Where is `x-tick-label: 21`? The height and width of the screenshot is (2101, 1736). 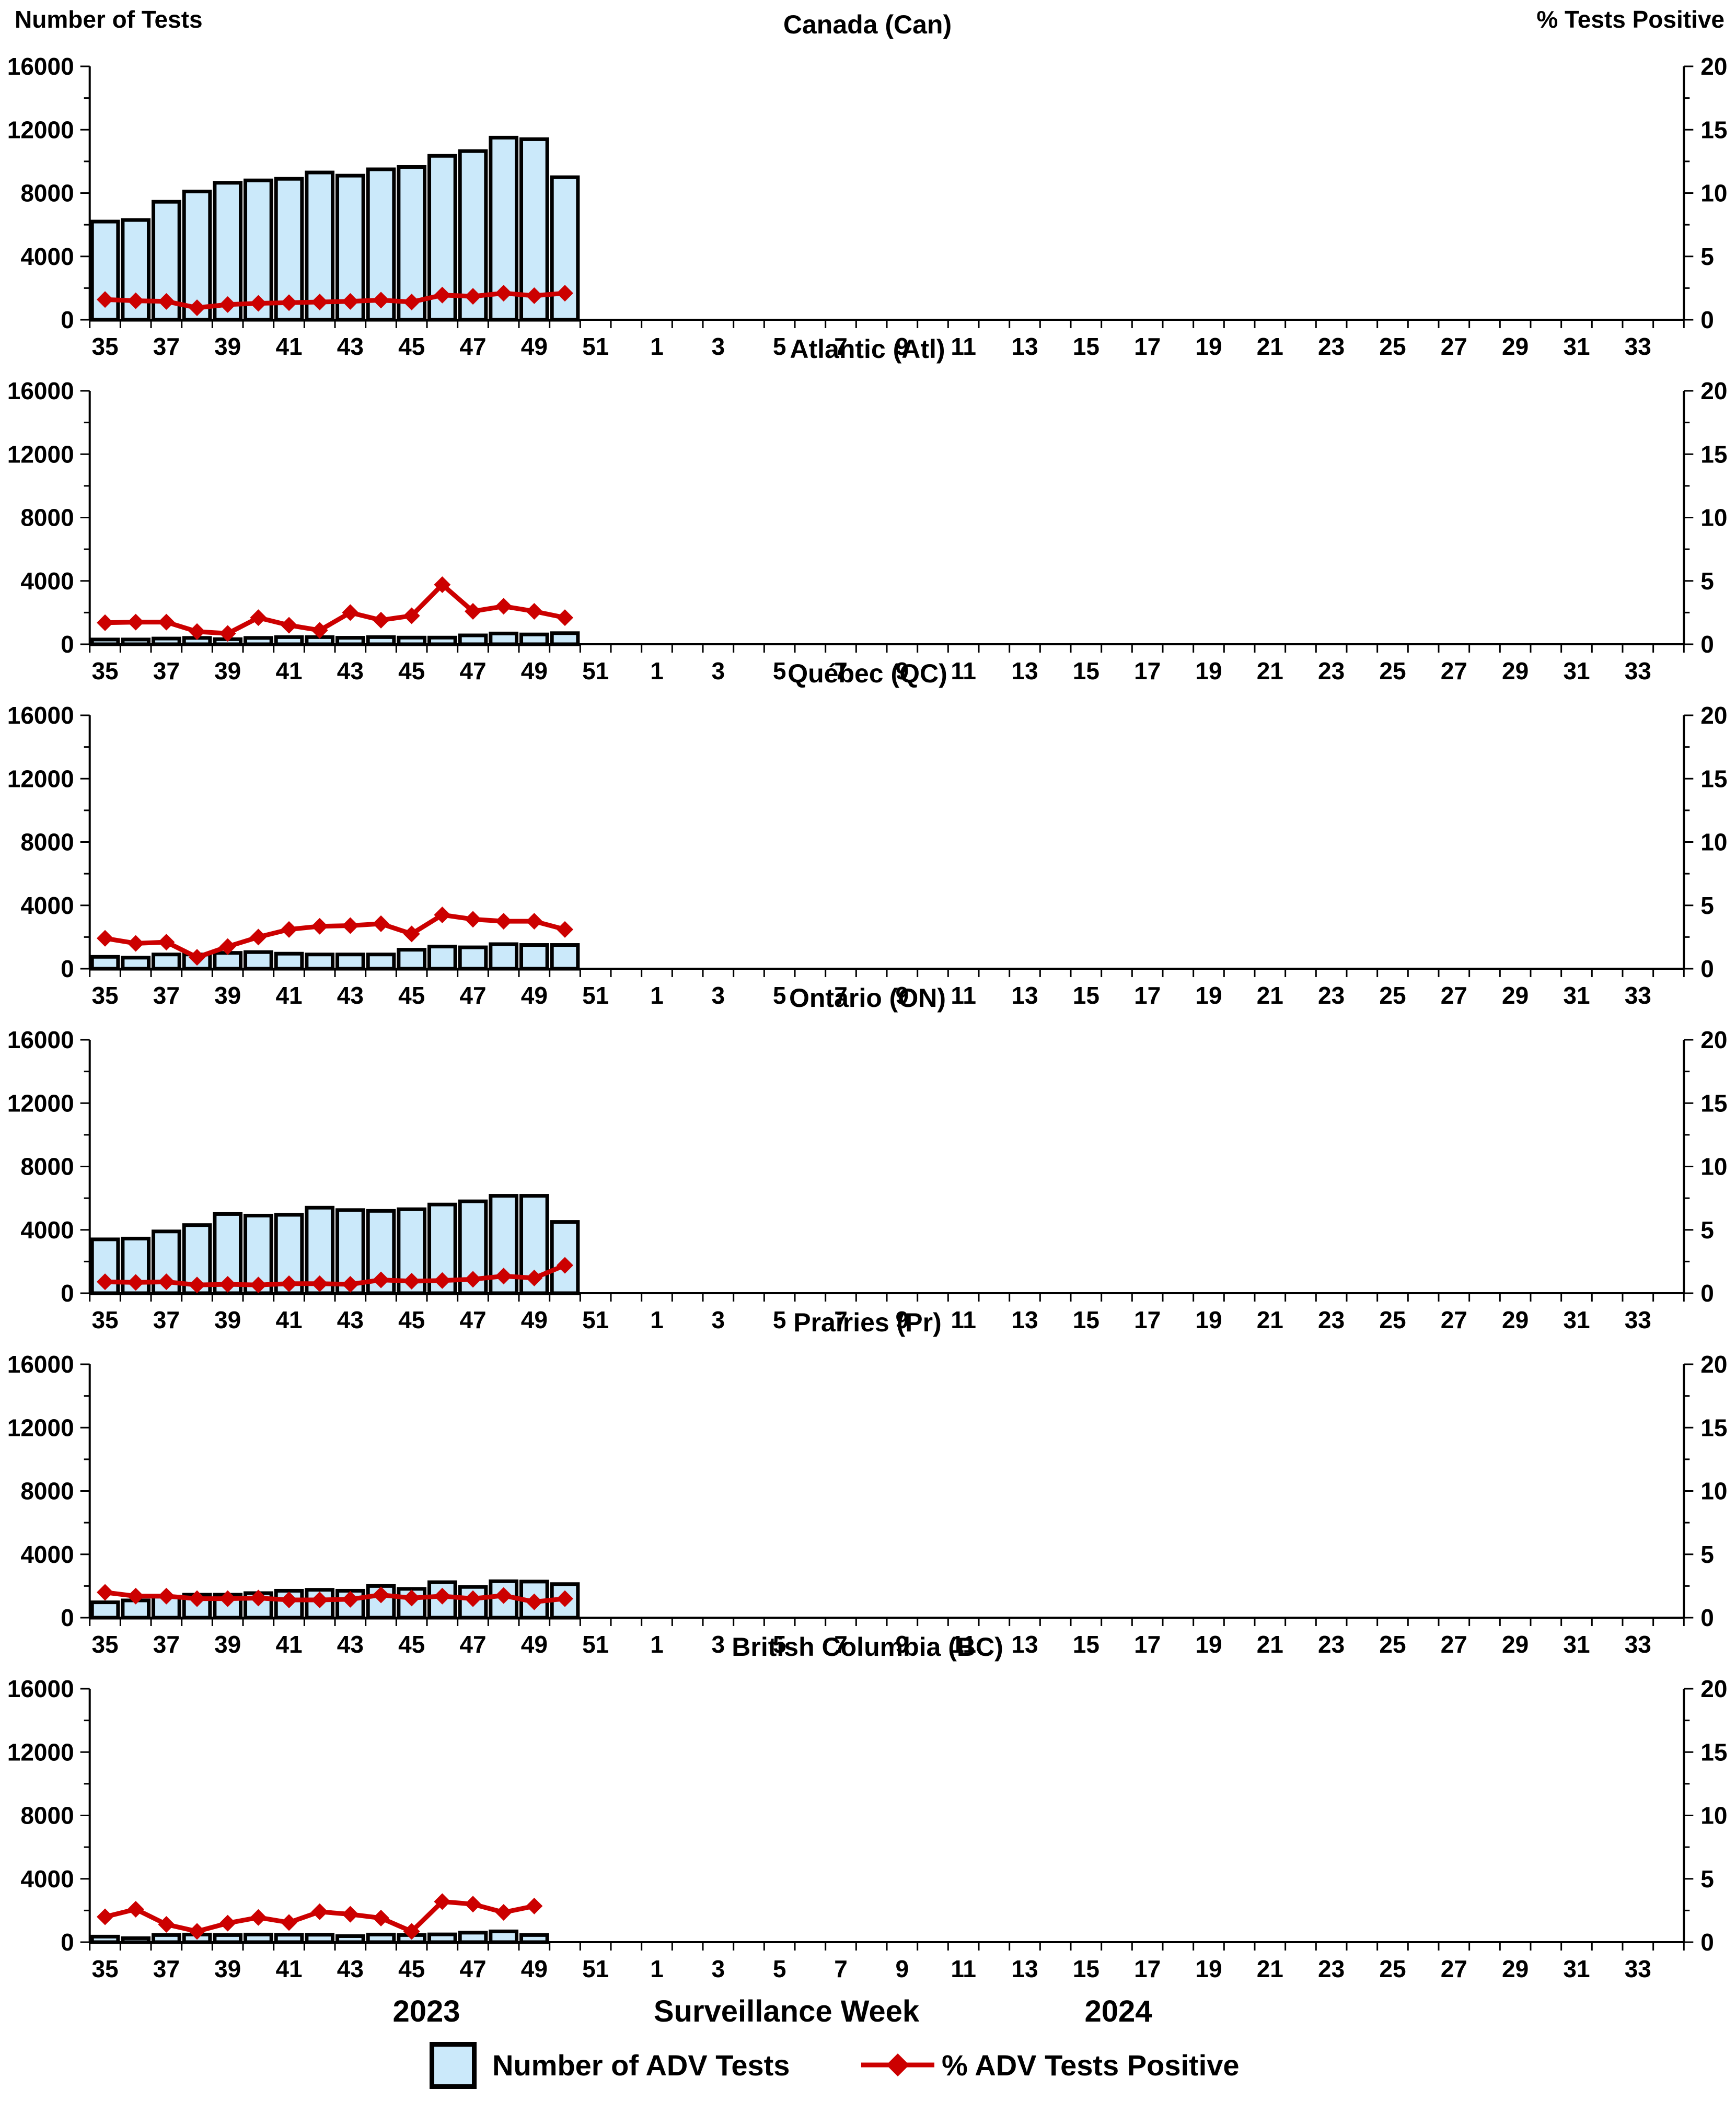
x-tick-label: 21 is located at coordinates (1270, 671).